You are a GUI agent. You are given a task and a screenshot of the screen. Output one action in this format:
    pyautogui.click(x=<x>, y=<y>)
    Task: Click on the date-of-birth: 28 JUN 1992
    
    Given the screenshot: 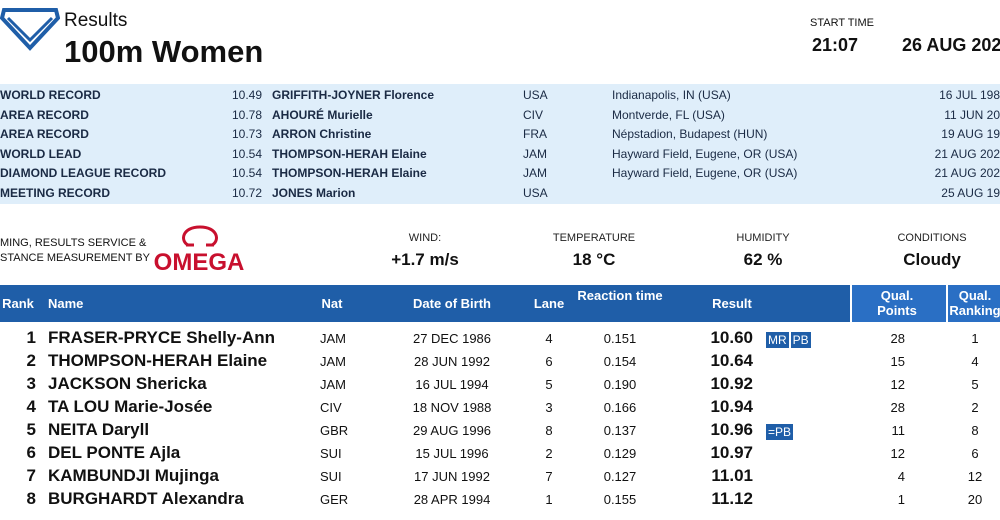 What is the action you would take?
    pyautogui.click(x=452, y=361)
    